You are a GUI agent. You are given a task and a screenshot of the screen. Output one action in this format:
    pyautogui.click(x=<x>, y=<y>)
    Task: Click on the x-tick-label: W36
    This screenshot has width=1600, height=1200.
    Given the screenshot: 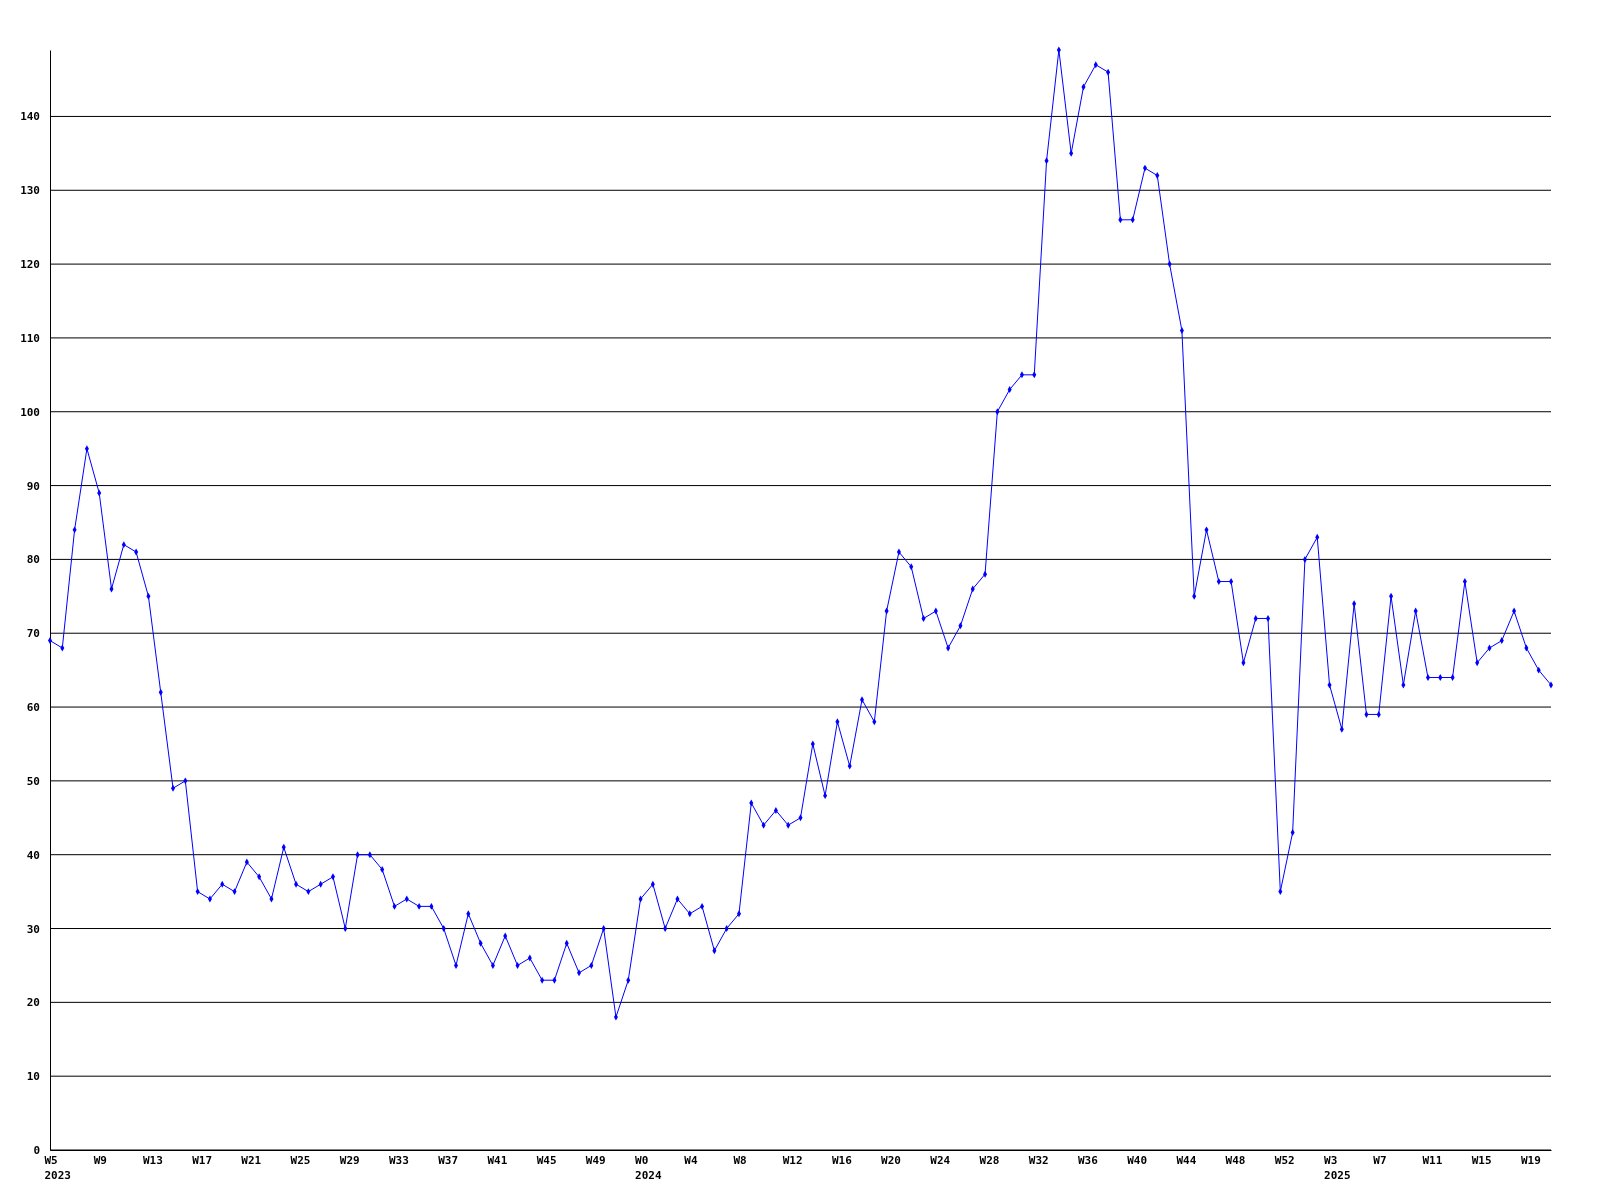 What is the action you would take?
    pyautogui.click(x=1088, y=1160)
    